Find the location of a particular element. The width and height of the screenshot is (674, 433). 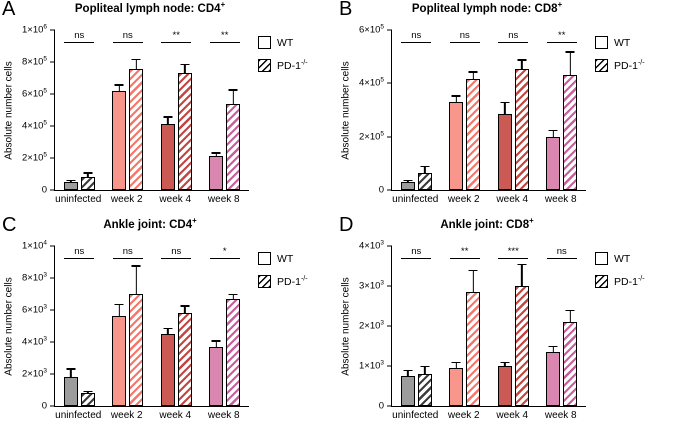

significance-layer: ns ns ns * is located at coordinates (152, 255).